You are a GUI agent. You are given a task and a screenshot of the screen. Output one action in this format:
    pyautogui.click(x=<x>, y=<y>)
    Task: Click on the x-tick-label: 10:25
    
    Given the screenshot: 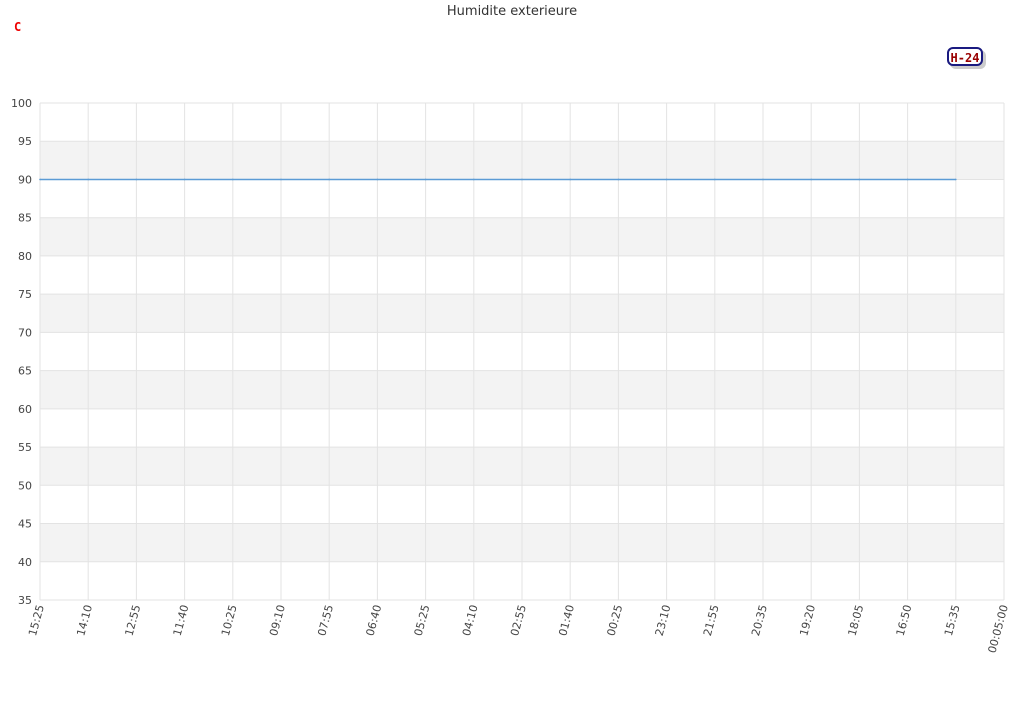 What is the action you would take?
    pyautogui.click(x=229, y=620)
    